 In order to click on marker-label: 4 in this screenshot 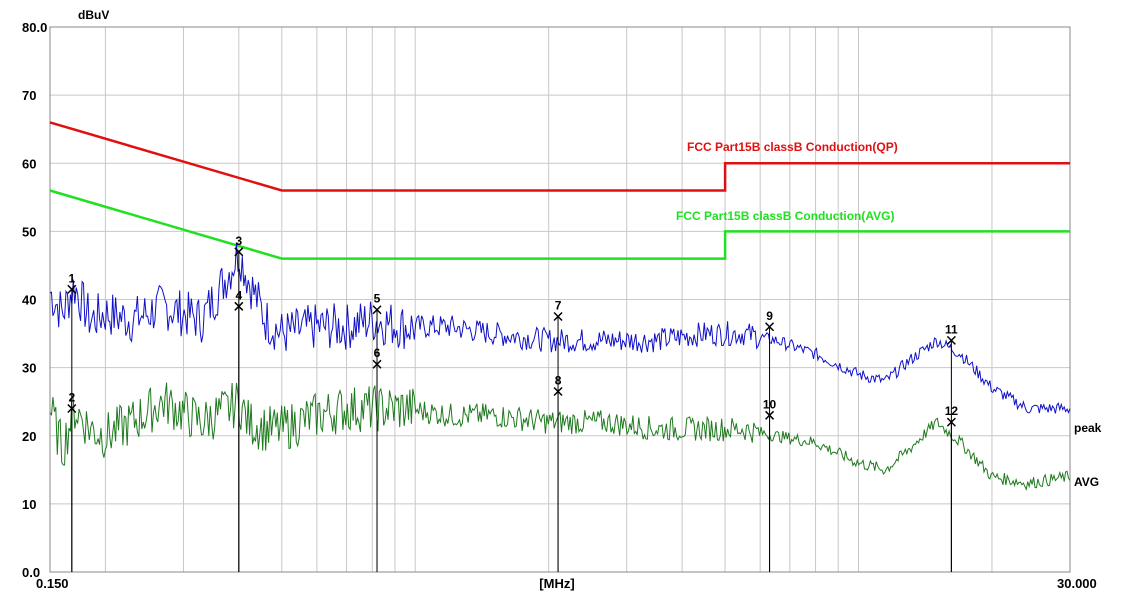, I will do `click(238, 295)`.